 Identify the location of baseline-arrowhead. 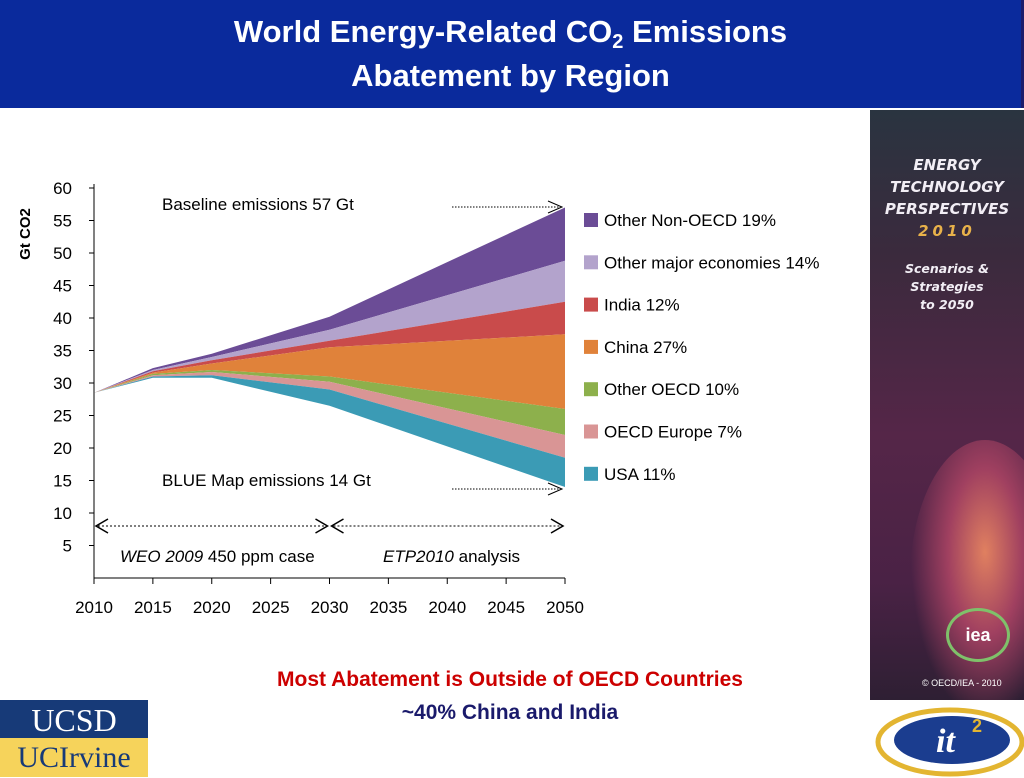
(555, 207).